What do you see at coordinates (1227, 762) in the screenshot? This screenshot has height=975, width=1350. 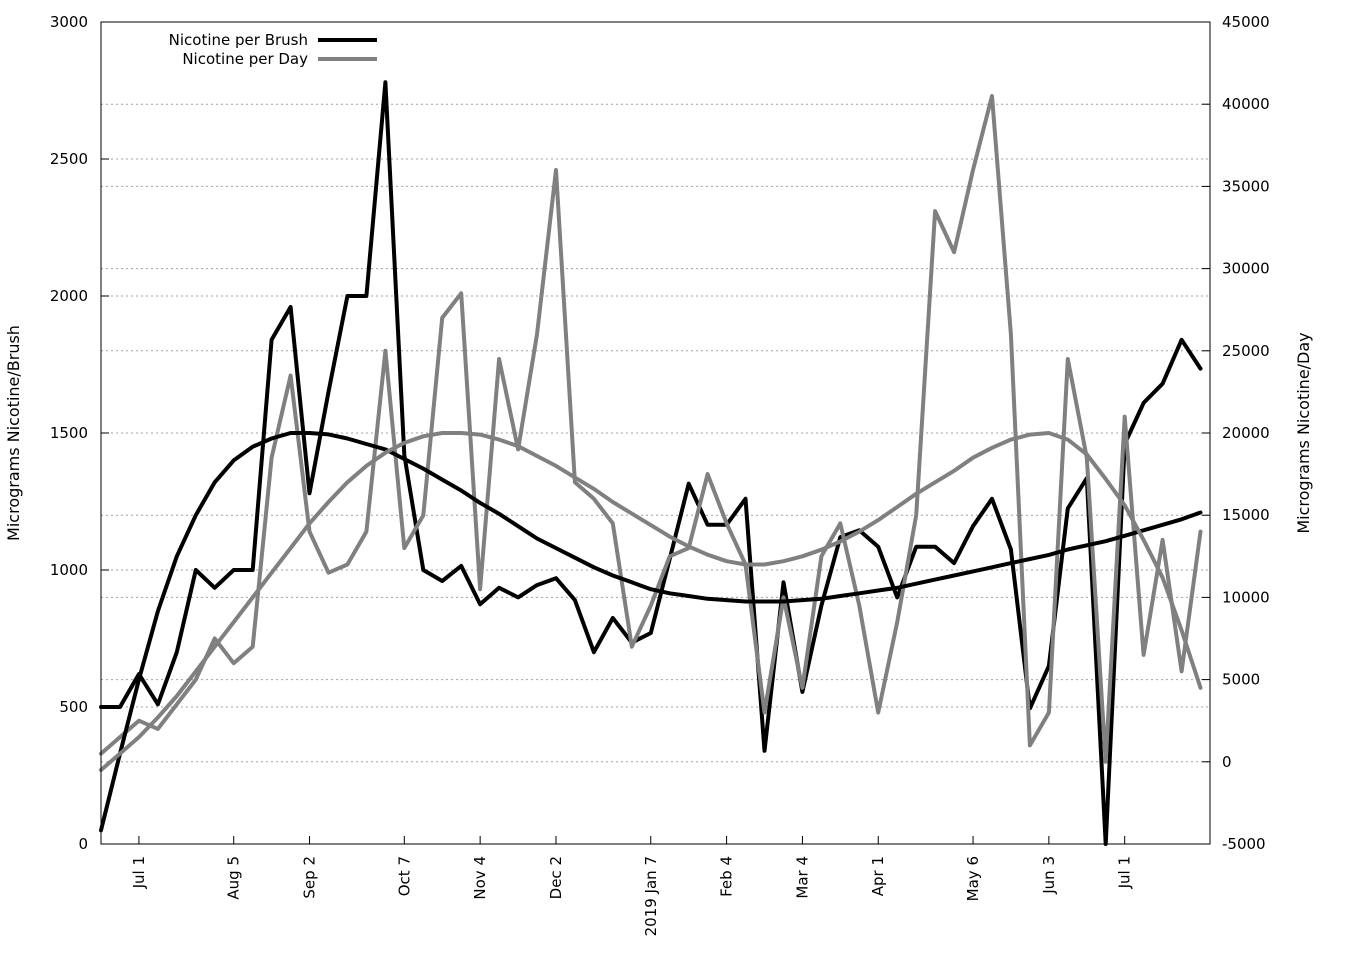 I see `right-tick-label: 0` at bounding box center [1227, 762].